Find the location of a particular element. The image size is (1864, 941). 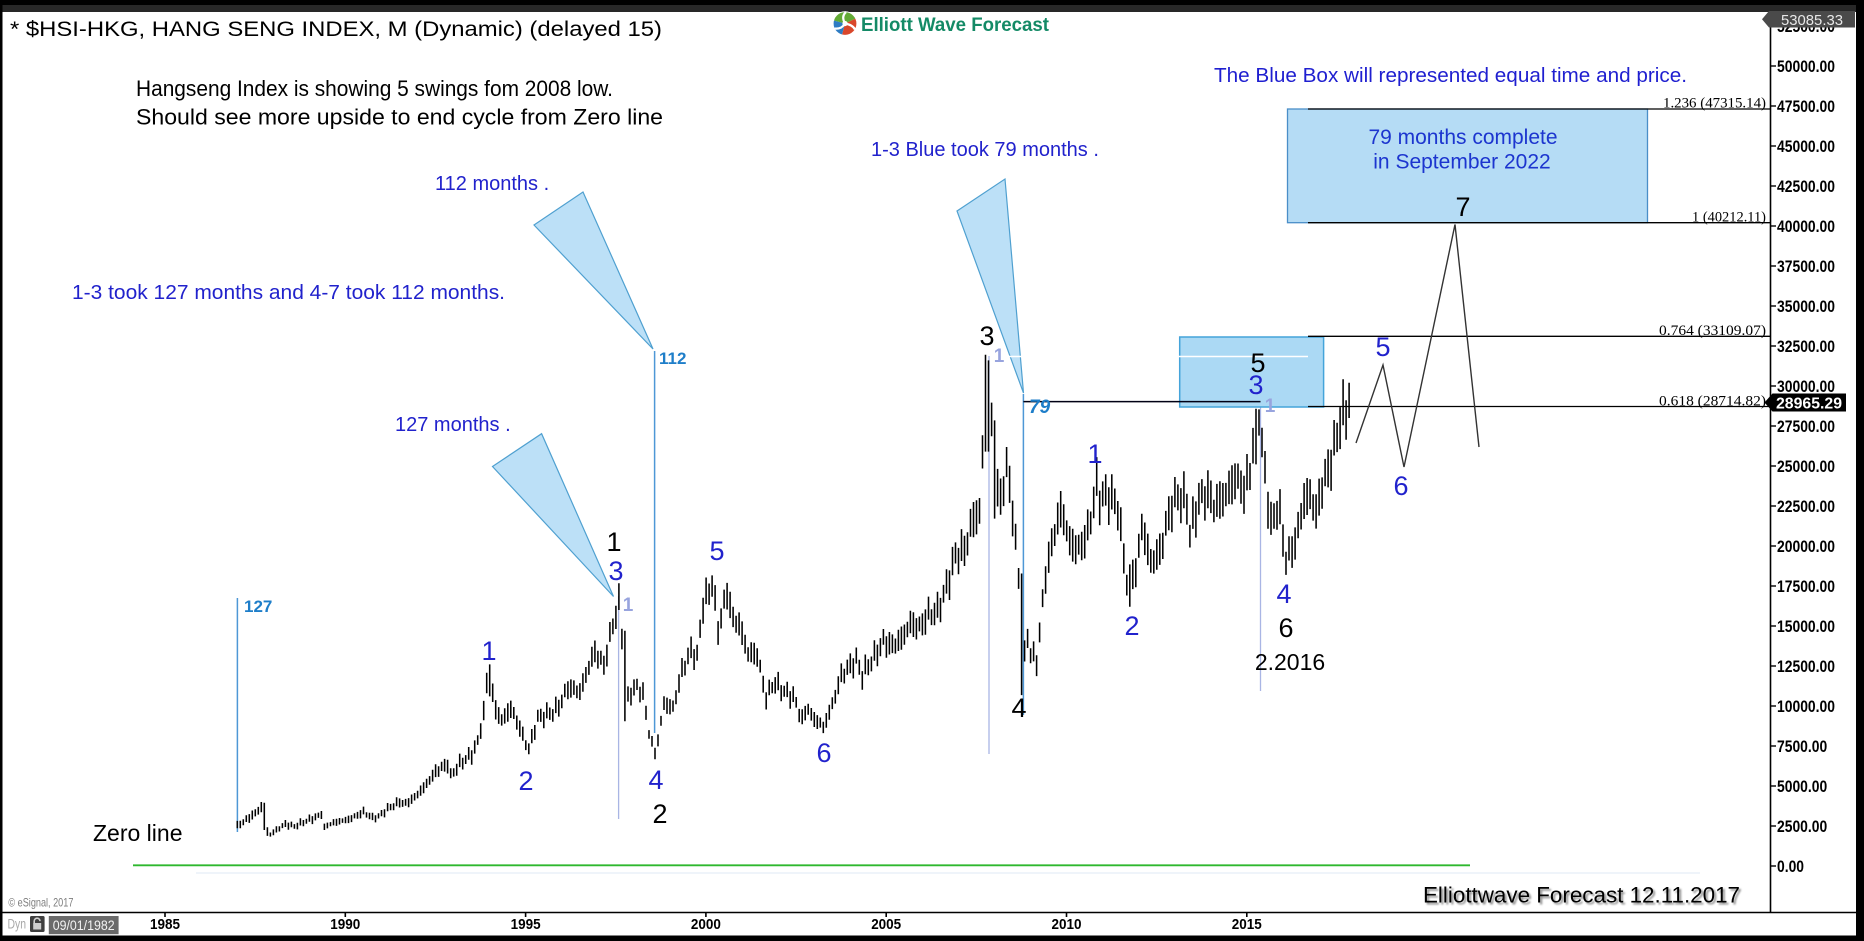

svg-text: 127 months . is located at coordinates (453, 425).